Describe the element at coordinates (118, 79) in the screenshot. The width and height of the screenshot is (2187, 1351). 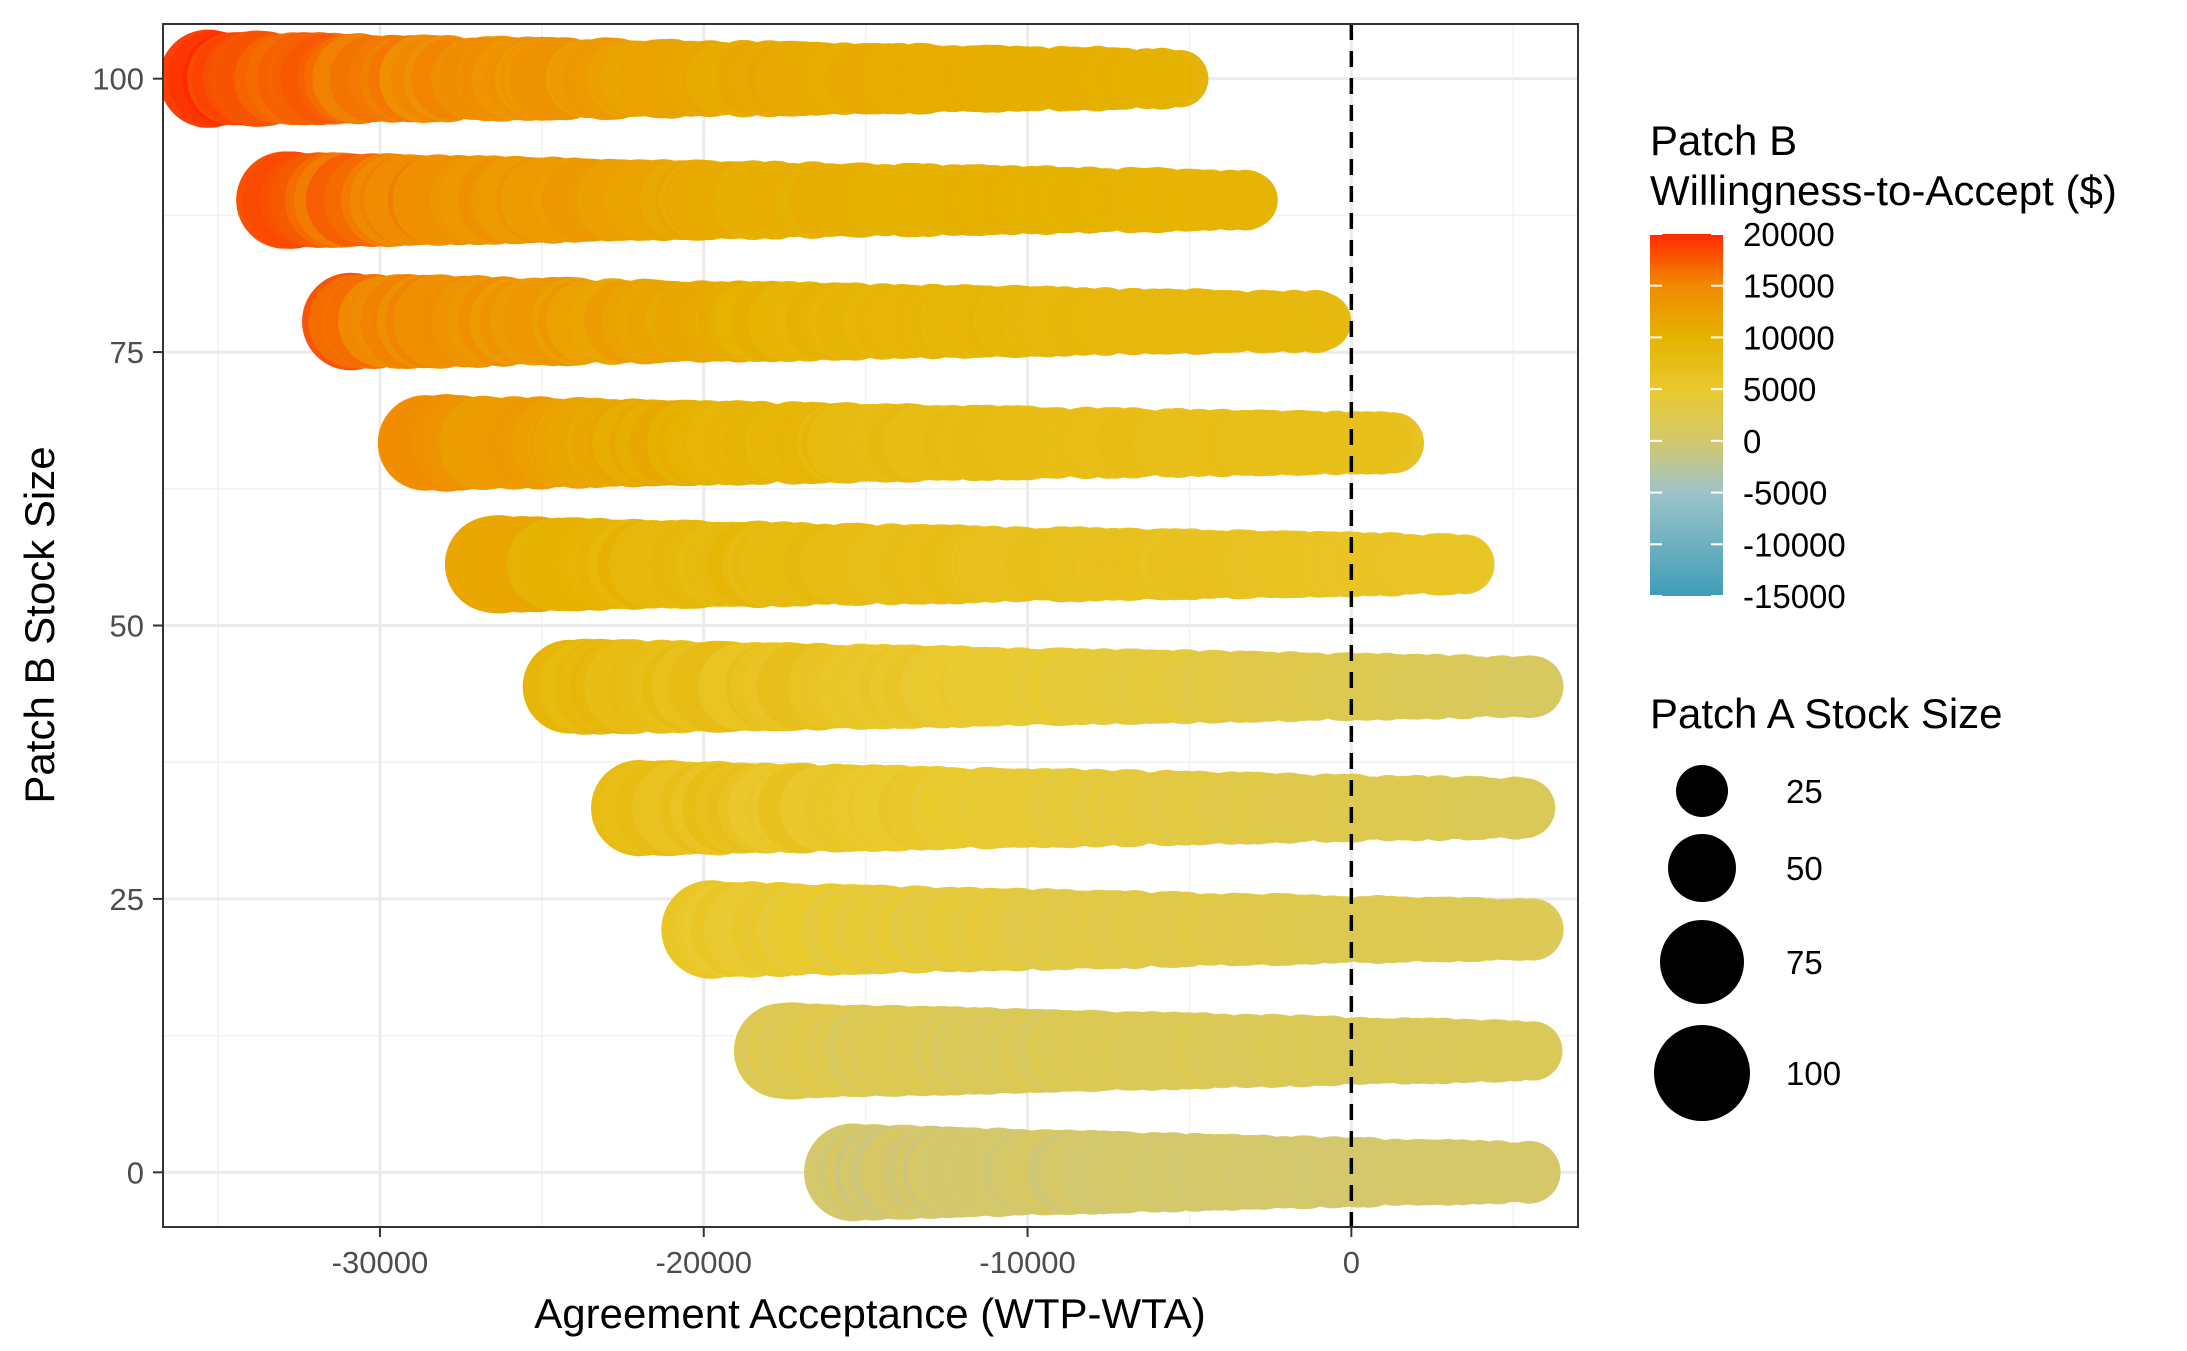
I see `y-tick-label: 100` at that location.